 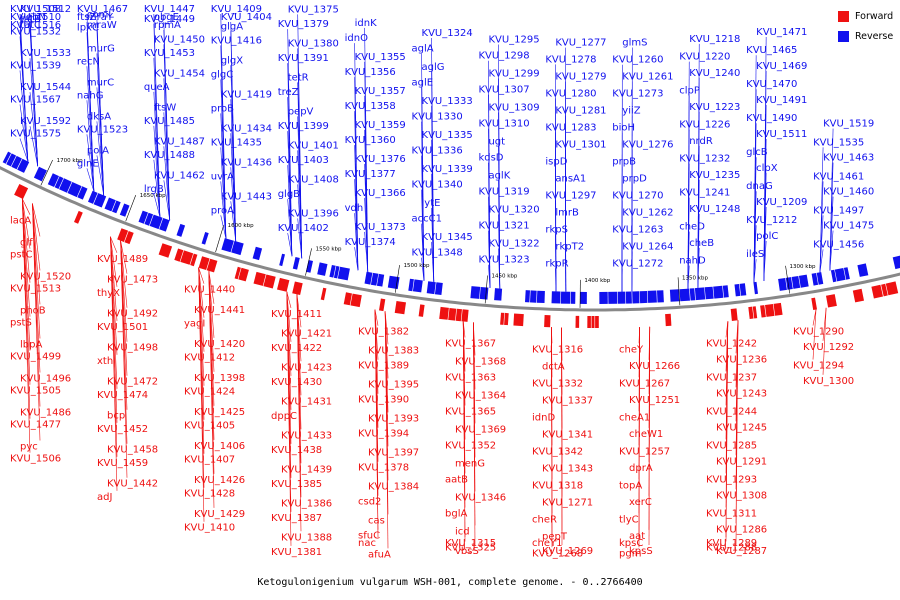 I want to click on legend-forward-label: Forward, so click(x=874, y=16).